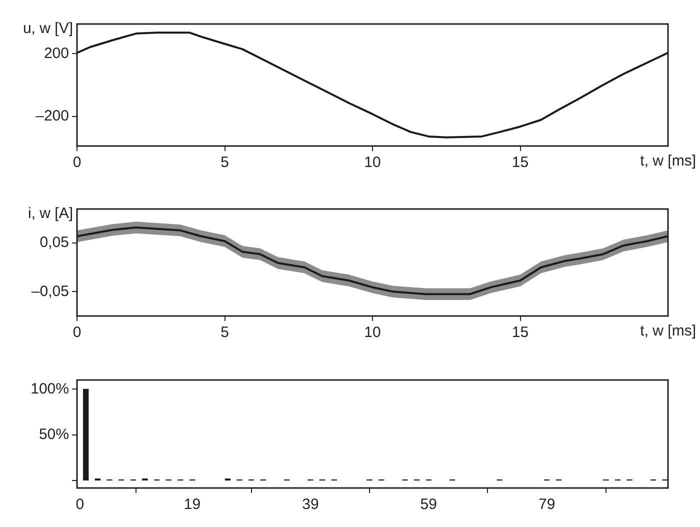  What do you see at coordinates (428, 505) in the screenshot?
I see `x-tick-label: 59` at bounding box center [428, 505].